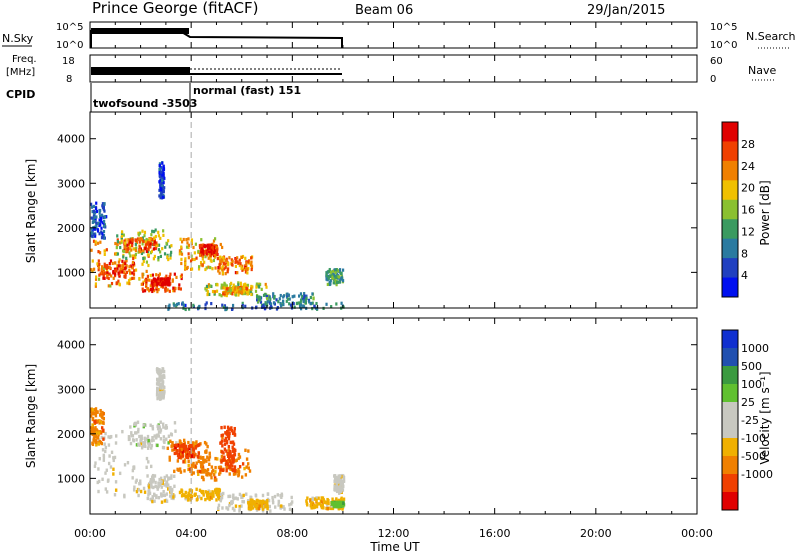  I want to click on colorbar-tick-label: -500, so click(753, 456).